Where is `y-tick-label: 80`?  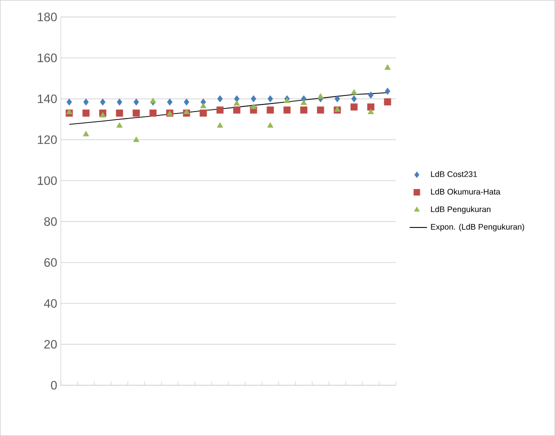 y-tick-label: 80 is located at coordinates (50, 221).